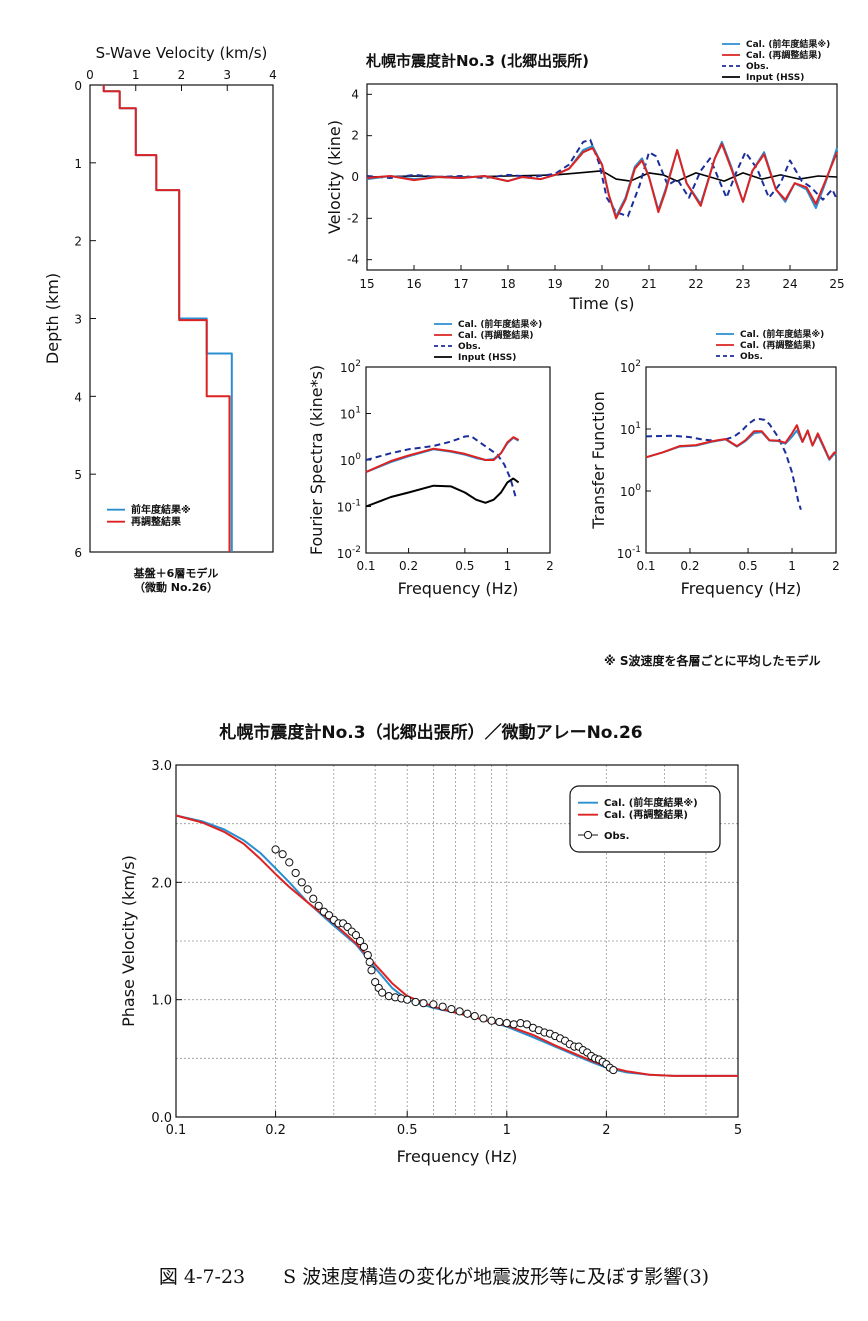 Image resolution: width=868 pixels, height=1321 pixels. Describe the element at coordinates (775, 78) in the screenshot. I see `vel-legend-label: Input (HSS)` at that location.